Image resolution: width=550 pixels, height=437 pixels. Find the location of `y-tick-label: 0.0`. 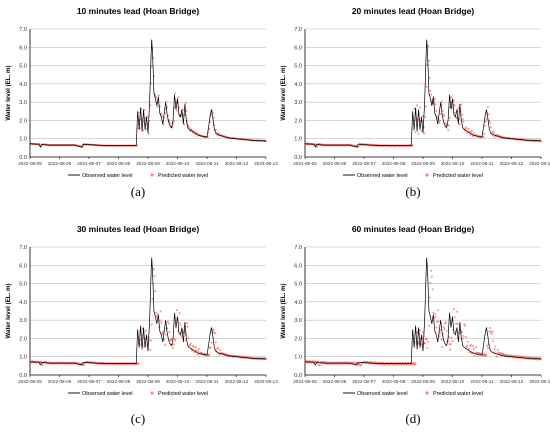

y-tick-label: 0.0 is located at coordinates (23, 158).